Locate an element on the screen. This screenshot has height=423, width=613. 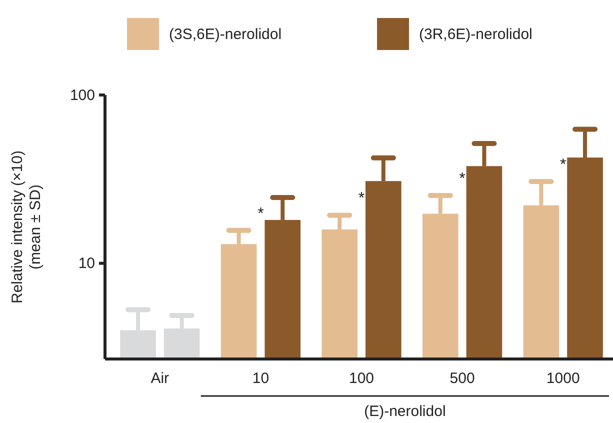
x-tick-label: 10 is located at coordinates (261, 378).